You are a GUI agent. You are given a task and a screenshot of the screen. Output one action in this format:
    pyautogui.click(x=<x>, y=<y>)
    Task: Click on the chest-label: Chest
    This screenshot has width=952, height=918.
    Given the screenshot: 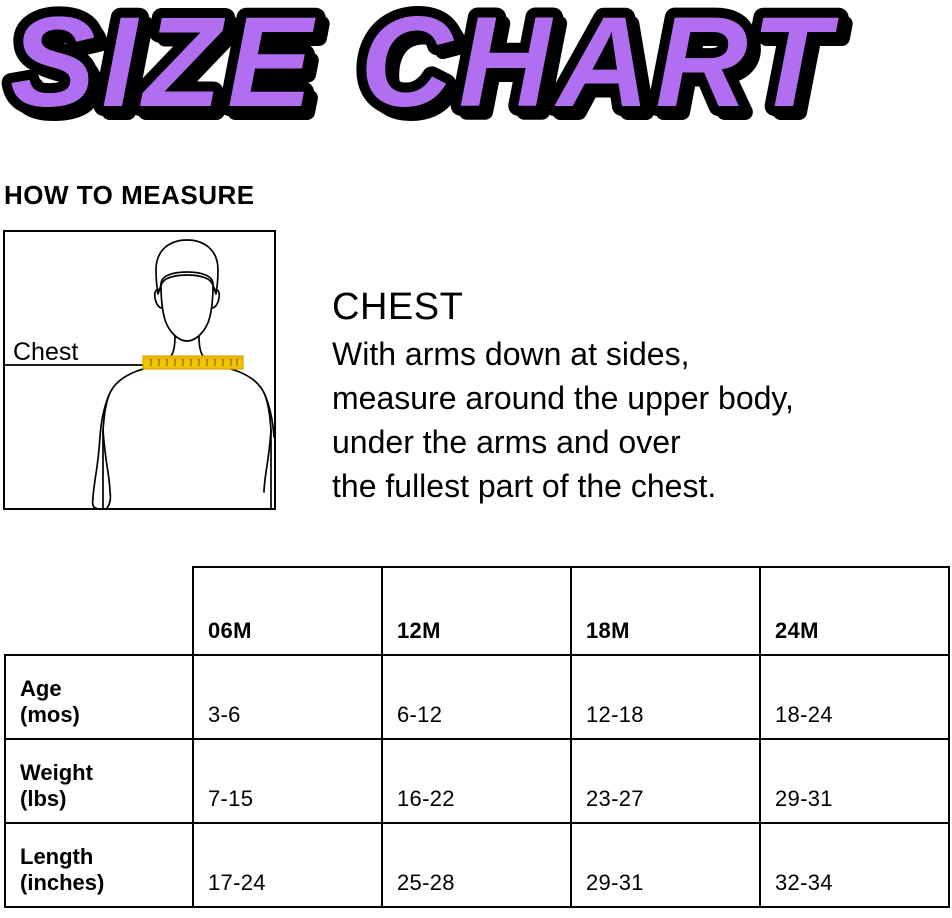 What is the action you would take?
    pyautogui.click(x=45, y=352)
    